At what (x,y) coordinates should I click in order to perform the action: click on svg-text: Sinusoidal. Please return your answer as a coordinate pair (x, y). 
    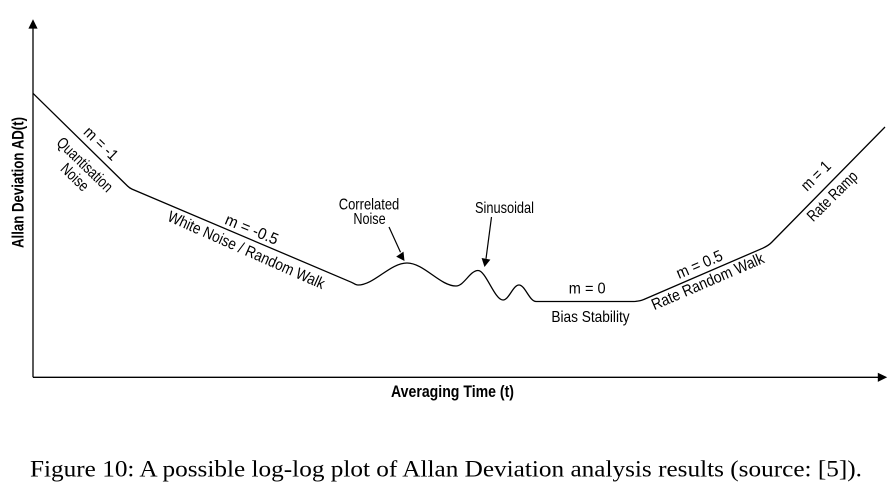
    Looking at the image, I should click on (504, 208).